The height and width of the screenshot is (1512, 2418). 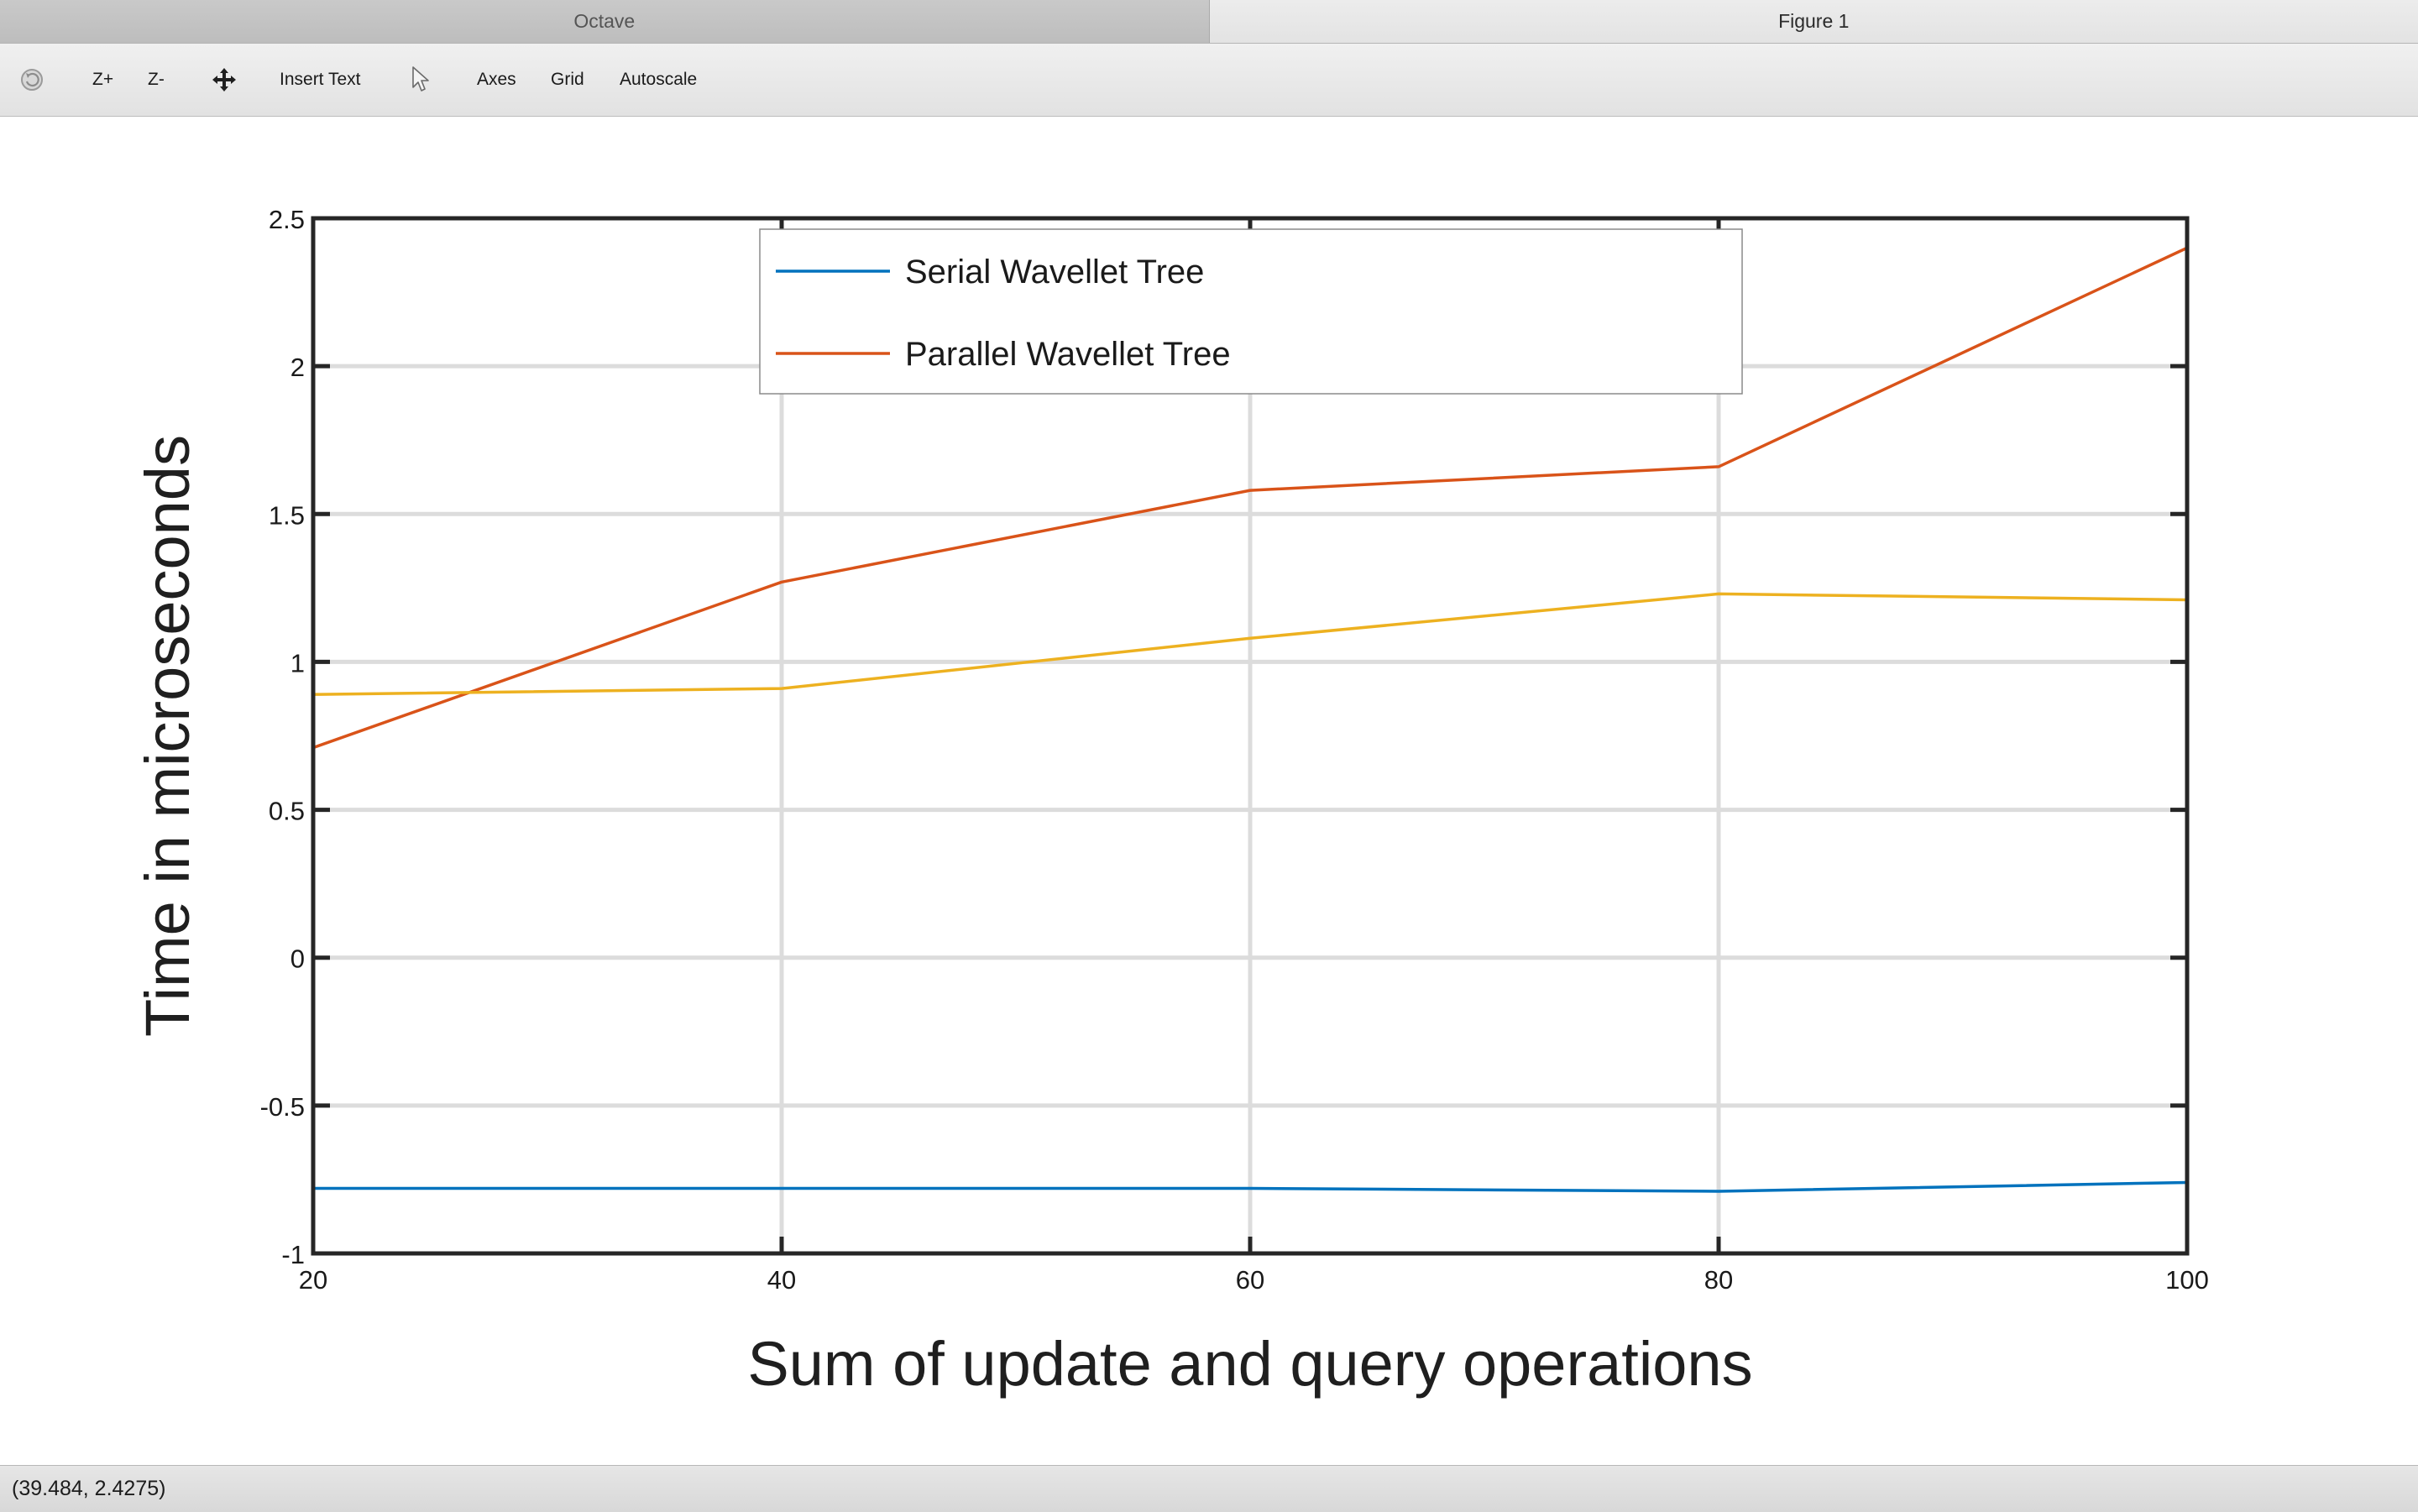 What do you see at coordinates (287, 219) in the screenshot?
I see `y-tick-label: 2.5` at bounding box center [287, 219].